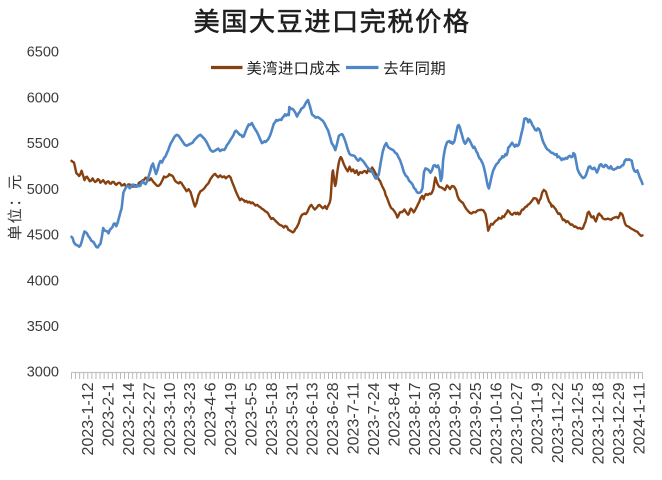 Image resolution: width=662 pixels, height=480 pixels. What do you see at coordinates (88, 418) in the screenshot?
I see `svg-text: 2023-1-12` at bounding box center [88, 418].